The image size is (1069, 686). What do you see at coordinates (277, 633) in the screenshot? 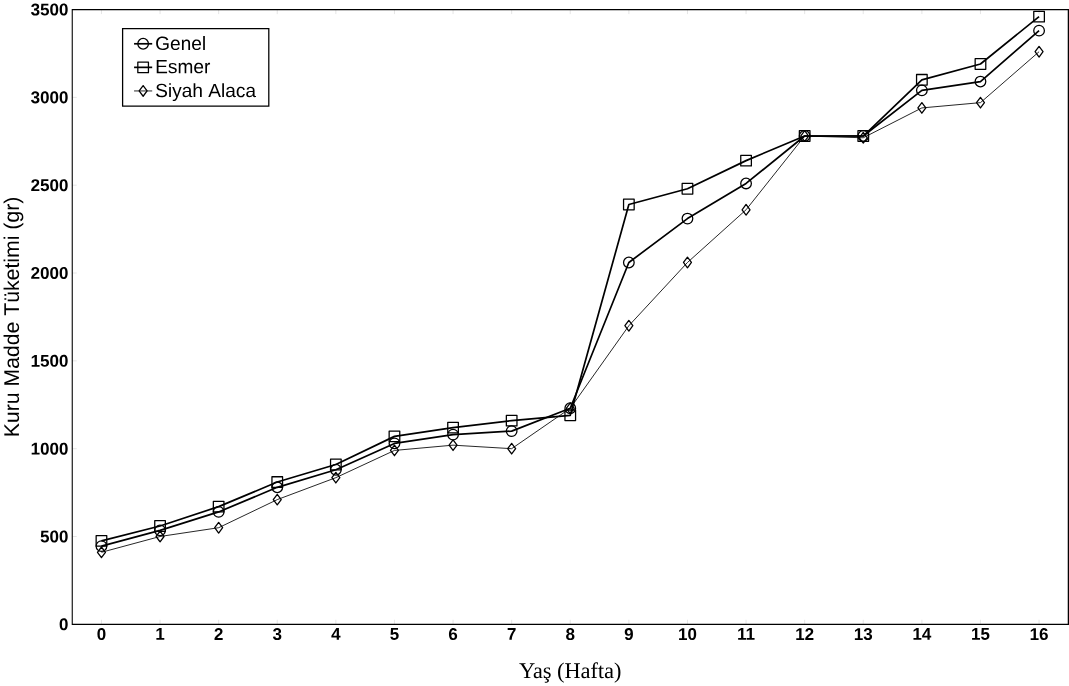
I see `x-tick-label: 3` at bounding box center [277, 633].